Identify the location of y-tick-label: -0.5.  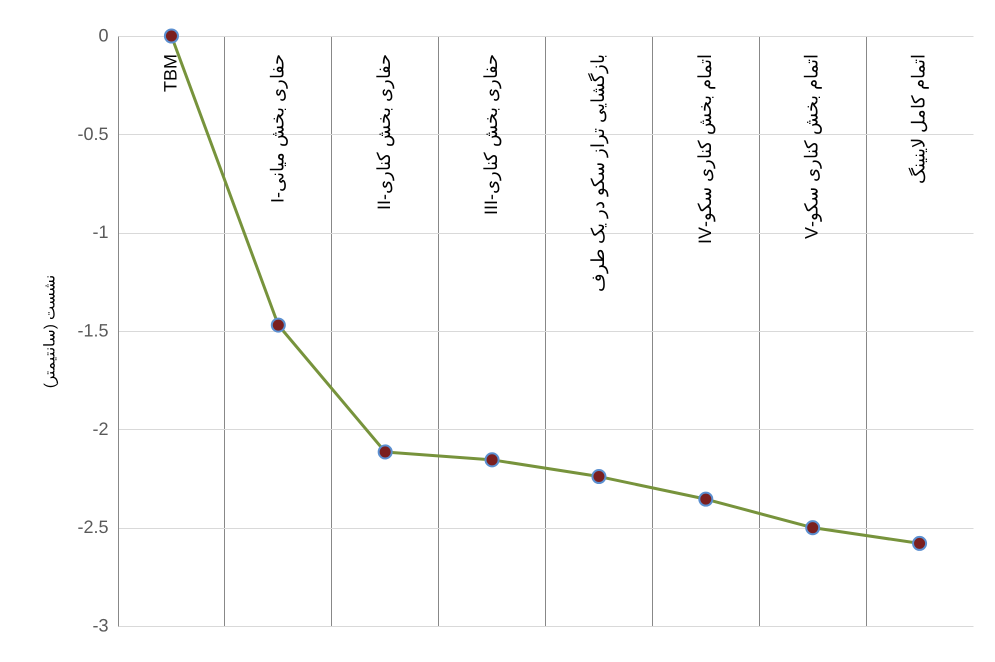
(92, 134).